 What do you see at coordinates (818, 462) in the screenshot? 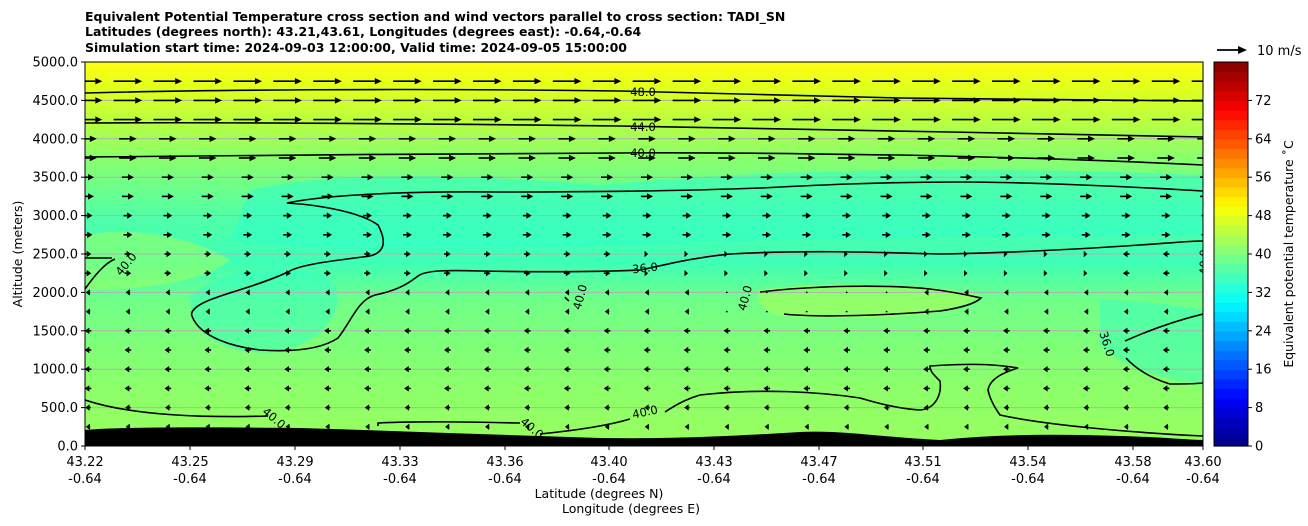
I see `x-tick-lat: 43.47` at bounding box center [818, 462].